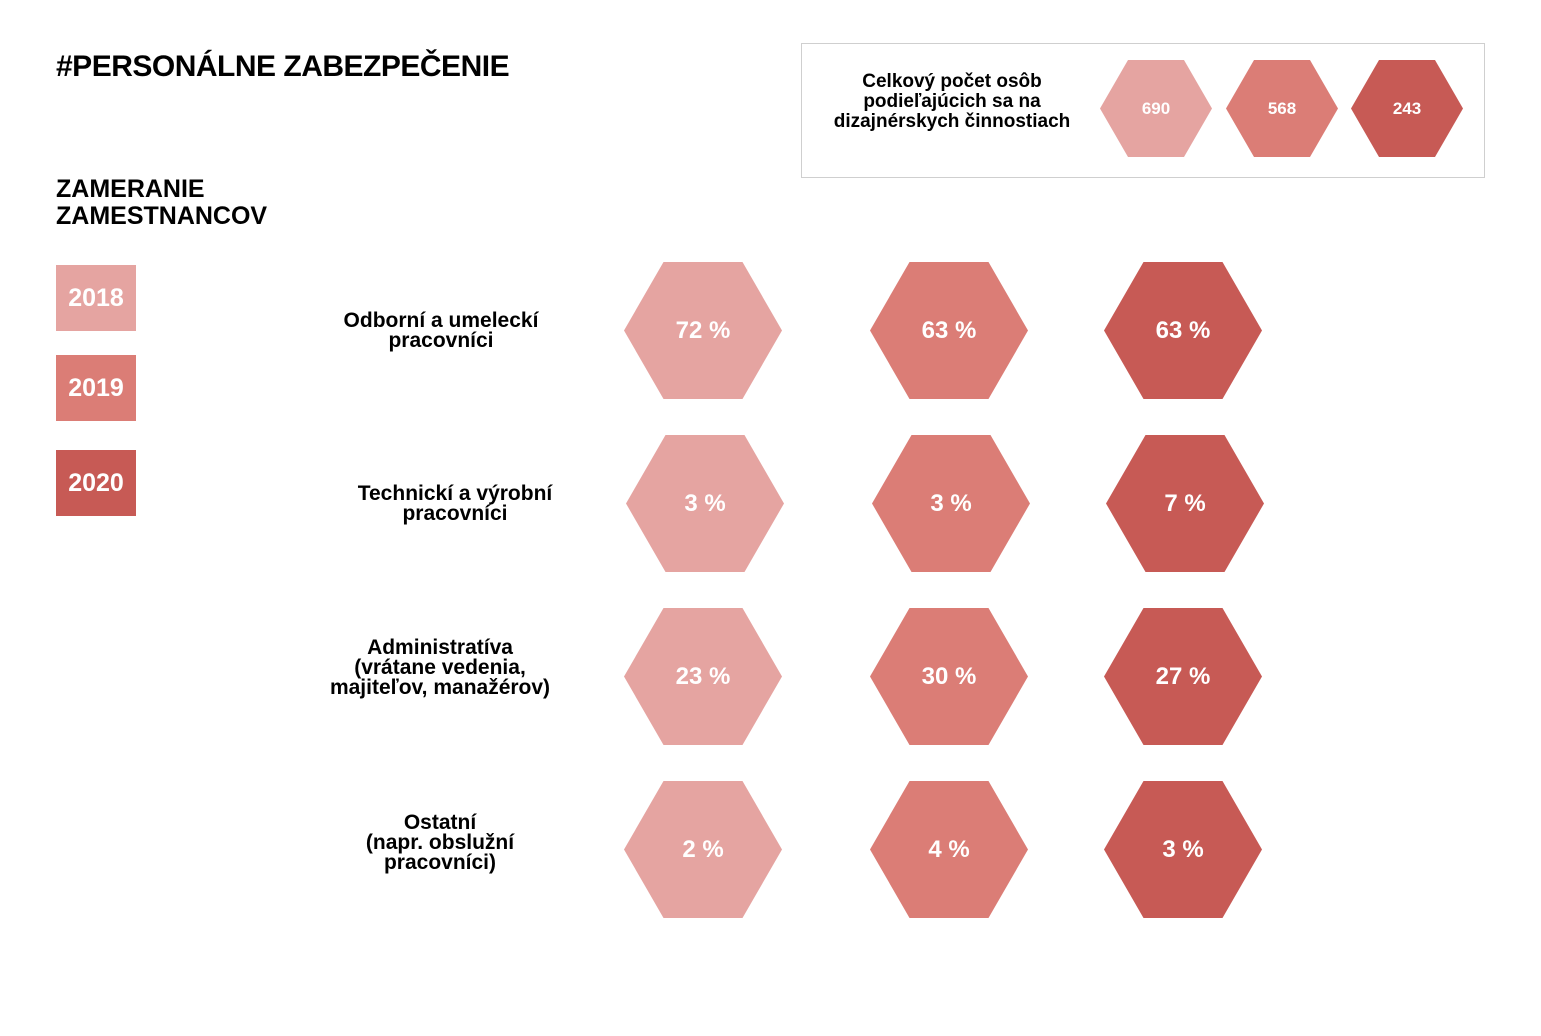 This screenshot has width=1541, height=1036. Describe the element at coordinates (283, 66) in the screenshot. I see `page-title: #PERSONÁLNE ZABEZPEČENIE` at that location.